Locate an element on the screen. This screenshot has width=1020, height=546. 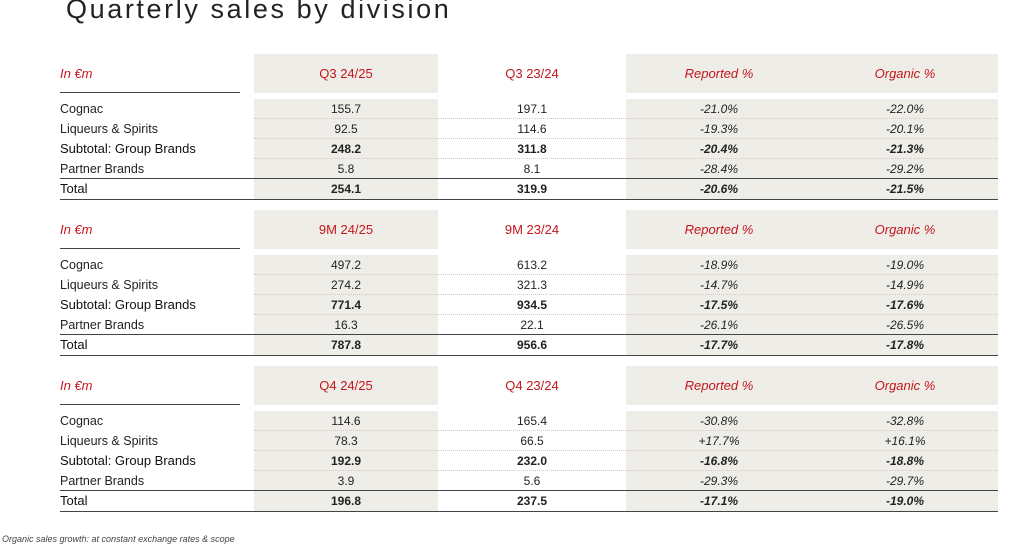
table-row: Partner Brands 16.3 22.1 -26.1% -26.5% is located at coordinates (500, 325).